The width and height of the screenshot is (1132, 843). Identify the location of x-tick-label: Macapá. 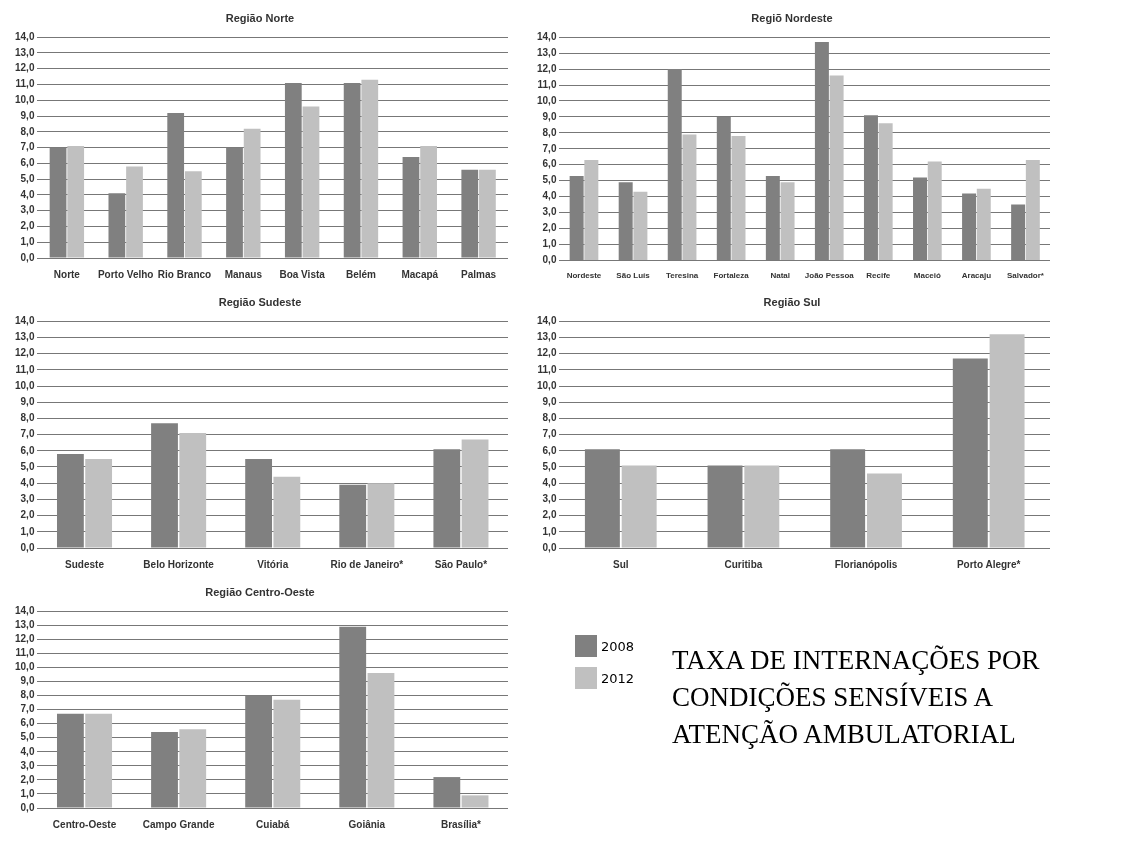
(420, 274).